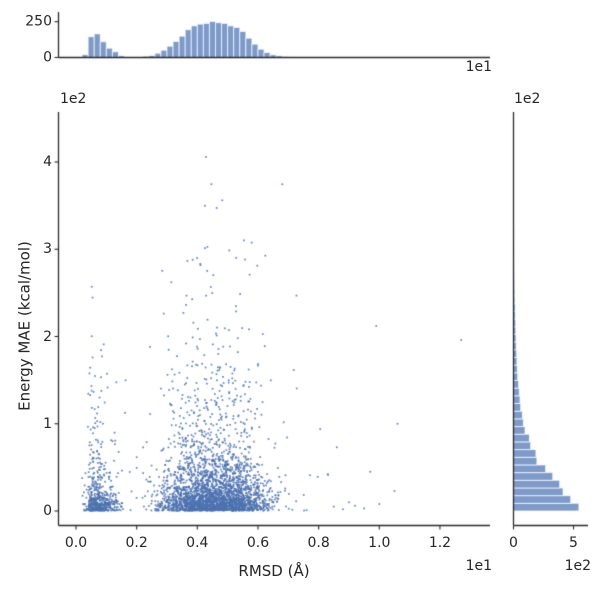 The width and height of the screenshot is (600, 600). What do you see at coordinates (197, 543) in the screenshot?
I see `x-tick-label: 0.4` at bounding box center [197, 543].